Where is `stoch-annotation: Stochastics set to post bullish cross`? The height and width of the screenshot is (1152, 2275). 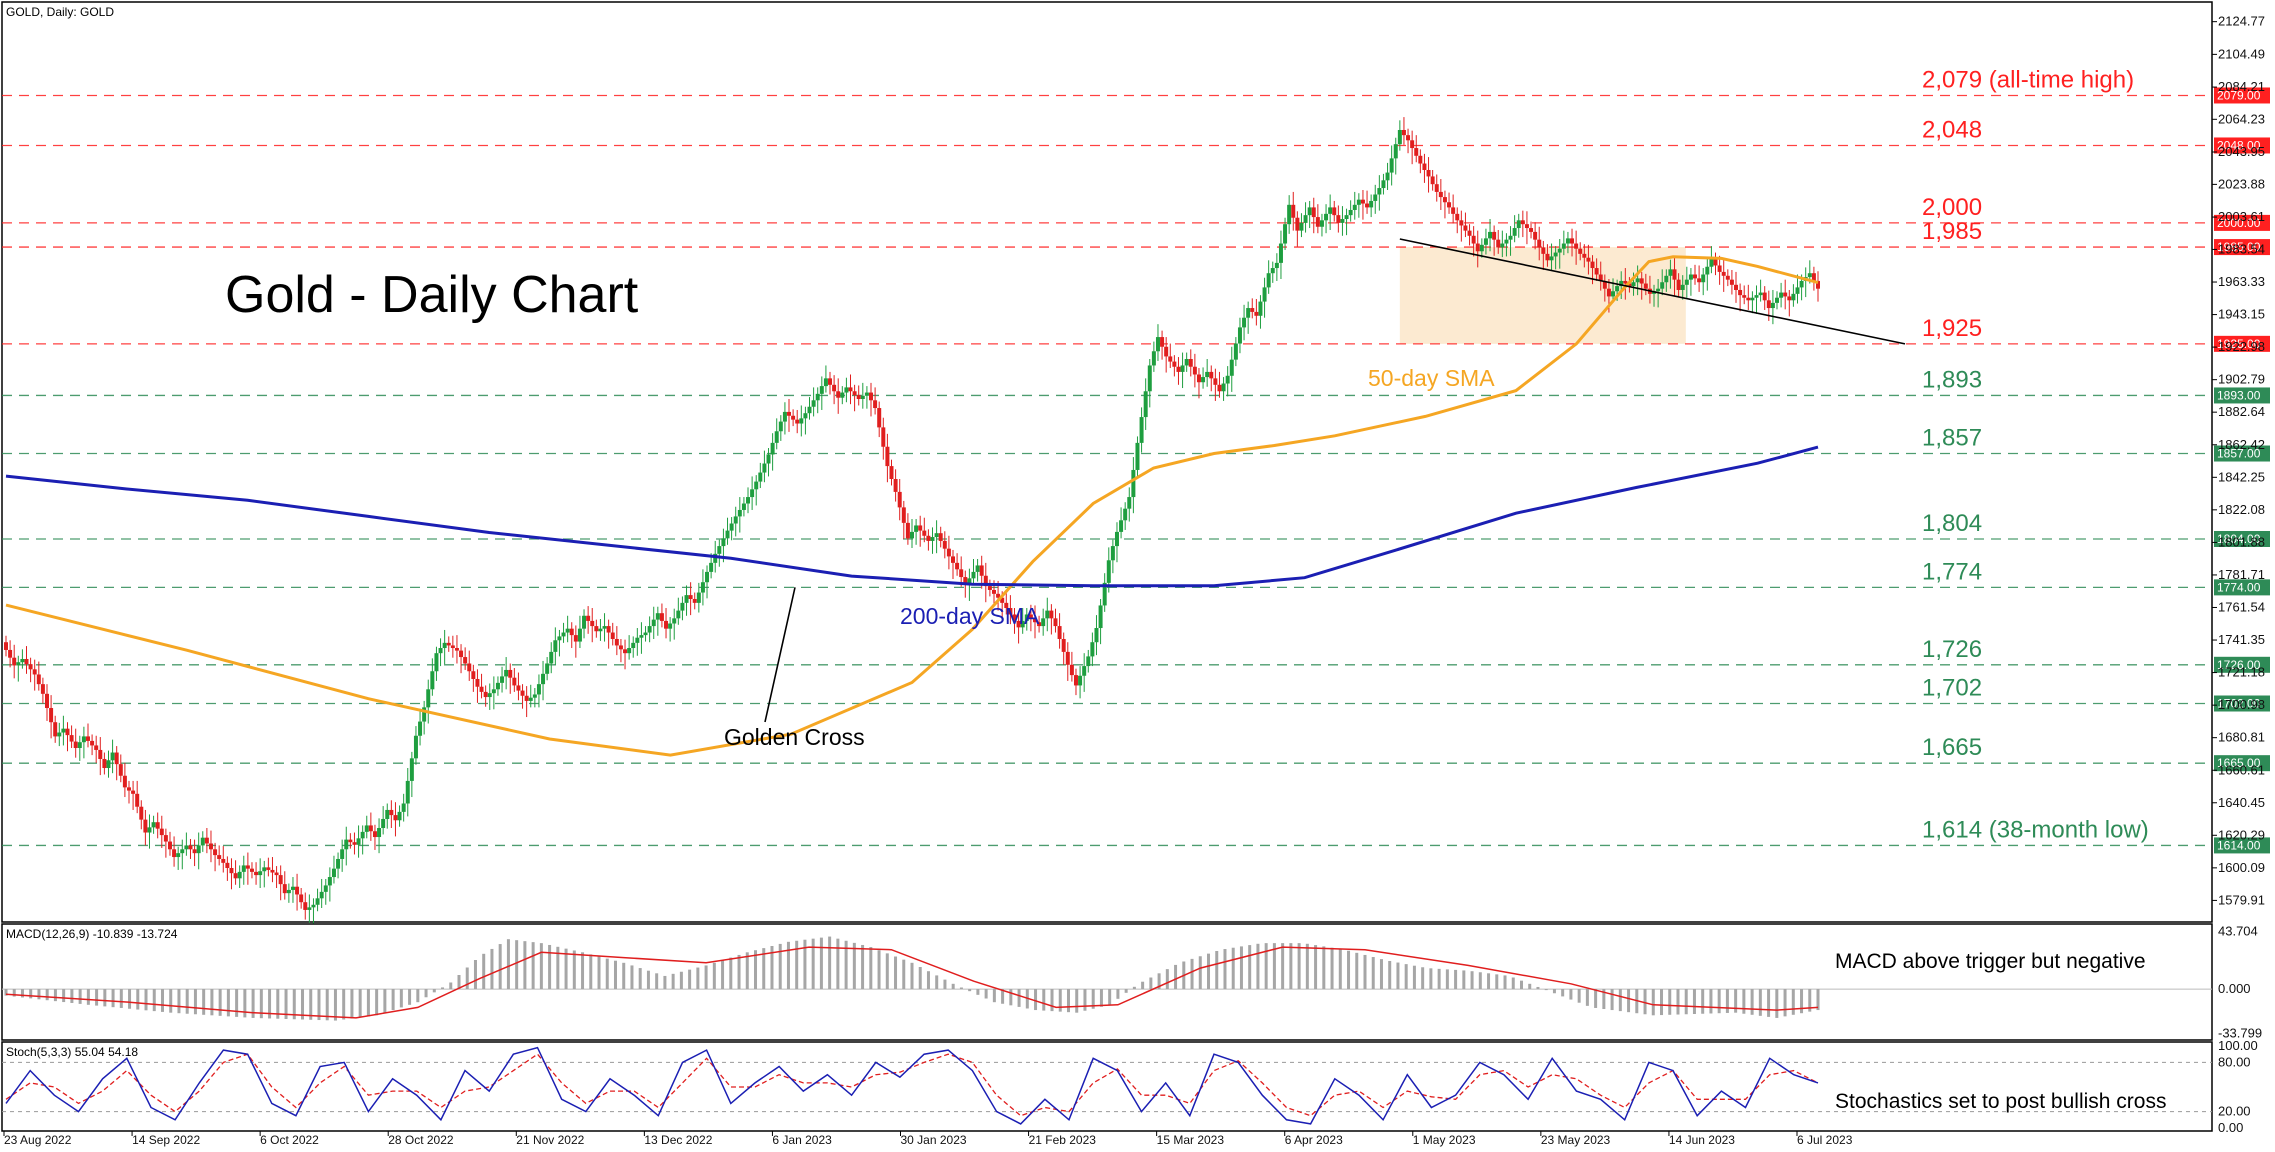
stoch-annotation: Stochastics set to post bullish cross is located at coordinates (2000, 1101).